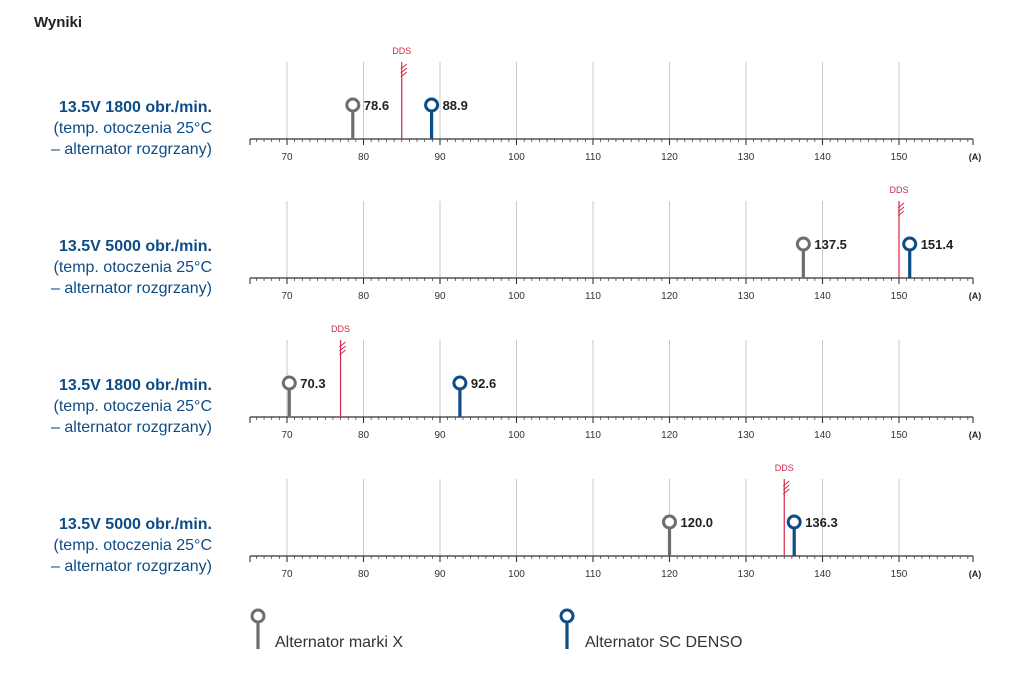 Image resolution: width=1013 pixels, height=686 pixels. What do you see at coordinates (697, 522) in the screenshot?
I see `value-label: 120.0` at bounding box center [697, 522].